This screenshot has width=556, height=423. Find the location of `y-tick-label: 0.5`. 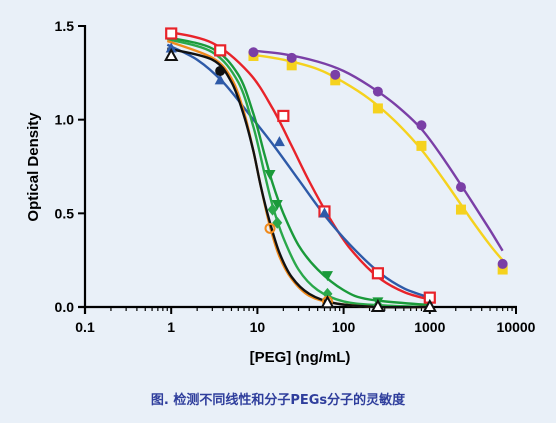

y-tick-label: 0.5 is located at coordinates (65, 213).